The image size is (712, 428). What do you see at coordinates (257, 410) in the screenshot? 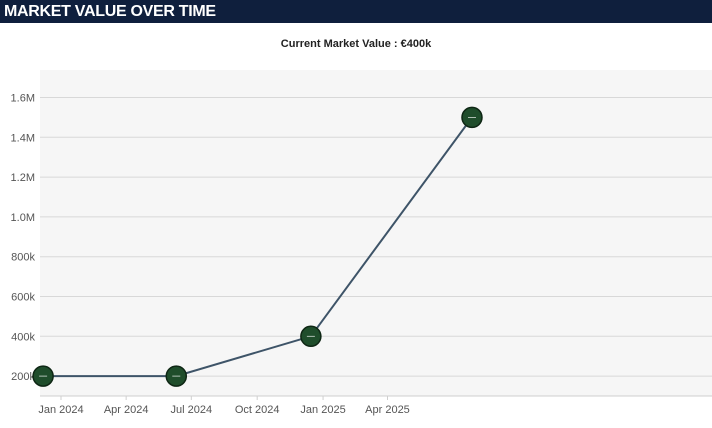
I see `x-tick-label: Oct 2024` at bounding box center [257, 410].